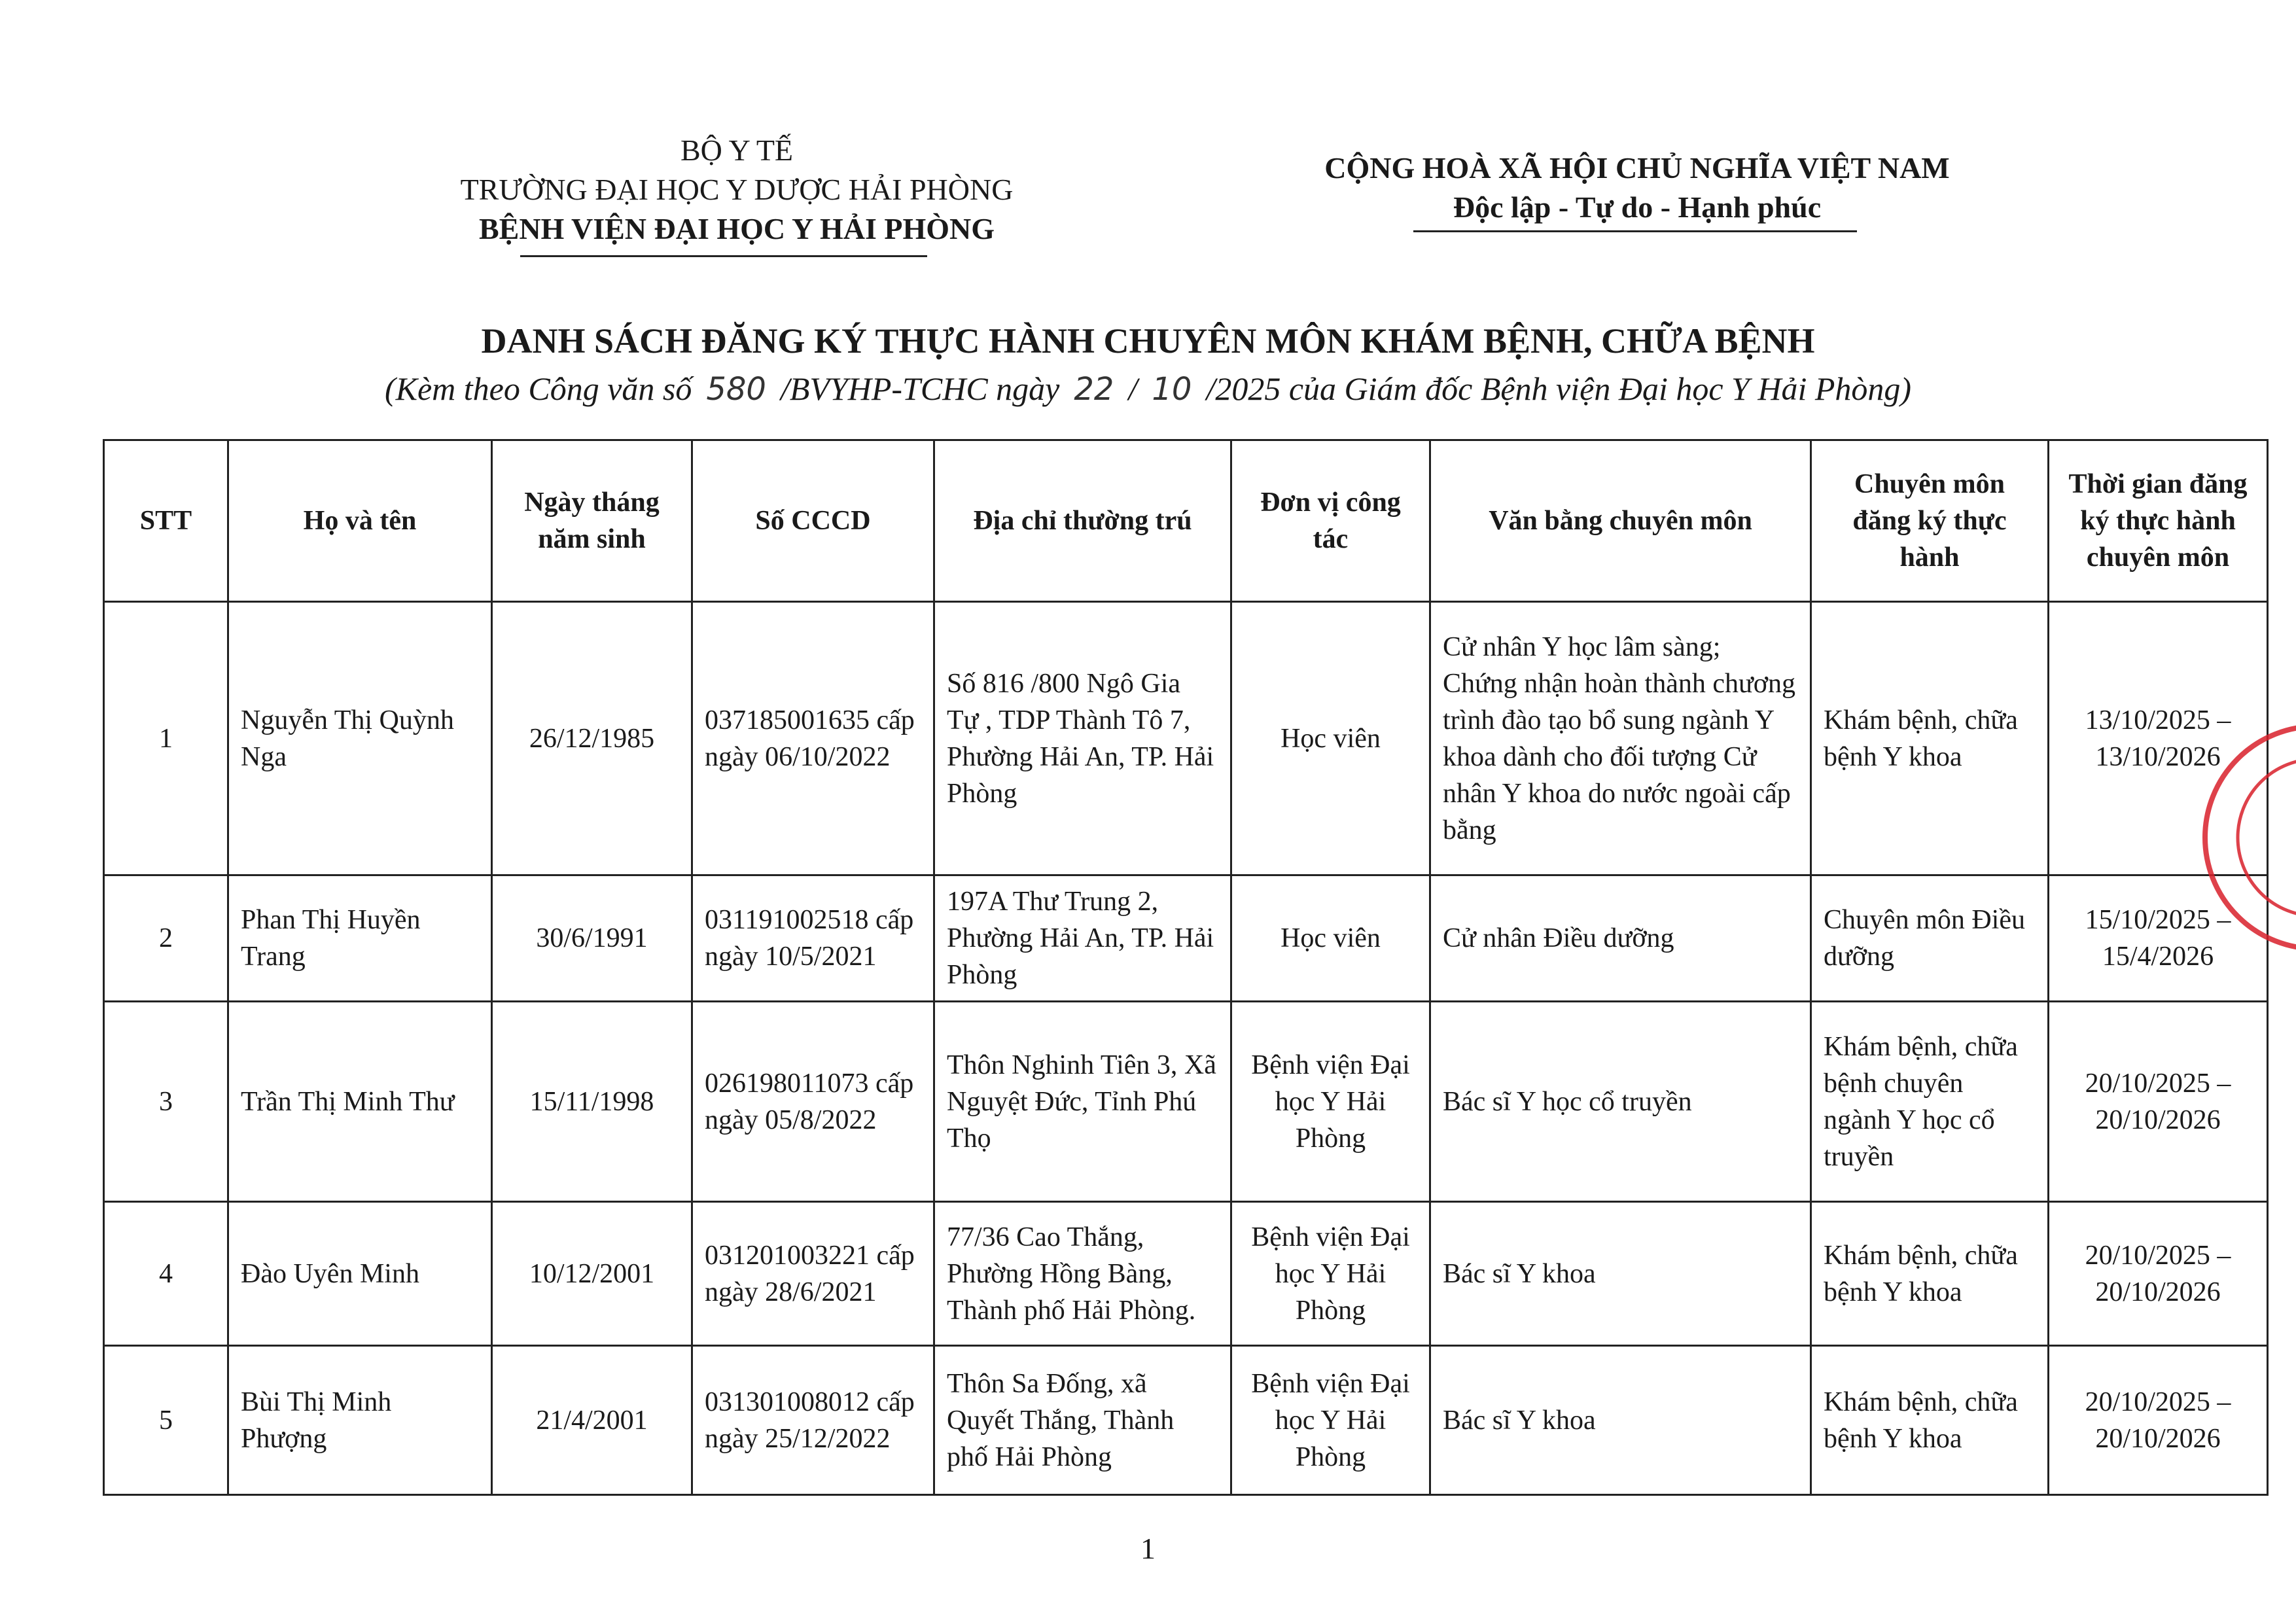 This screenshot has width=2296, height=1624. I want to click on table-cell: 031301008012 cấp ngày 25/12/2022, so click(813, 1420).